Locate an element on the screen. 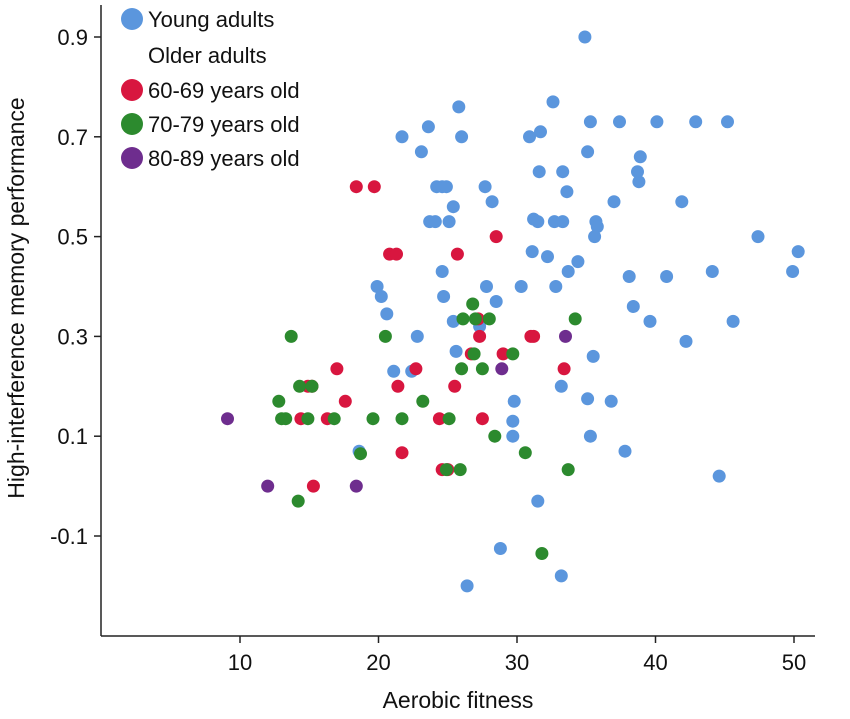  legend-marker-young-adults is located at coordinates (132, 19).